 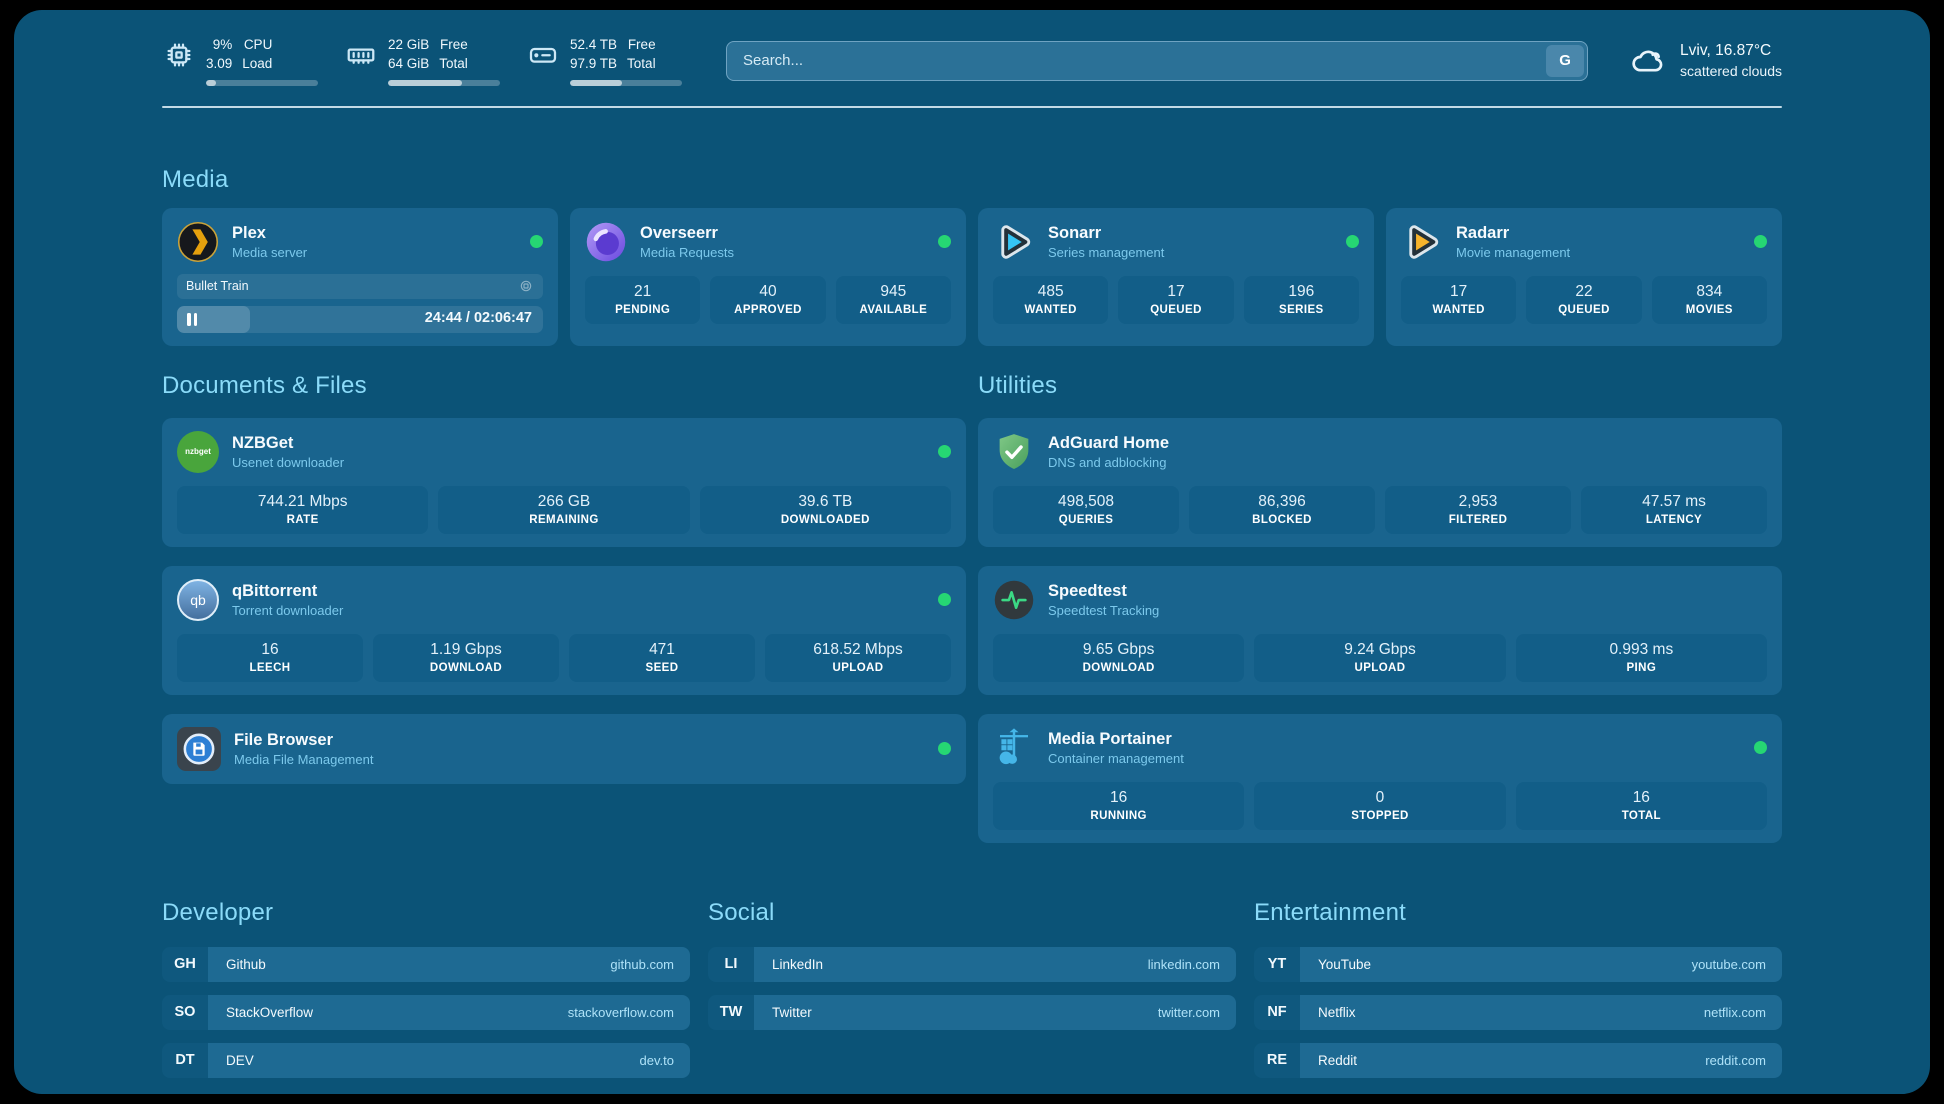 I want to click on nzbget-icon: nzbget, so click(x=198, y=451).